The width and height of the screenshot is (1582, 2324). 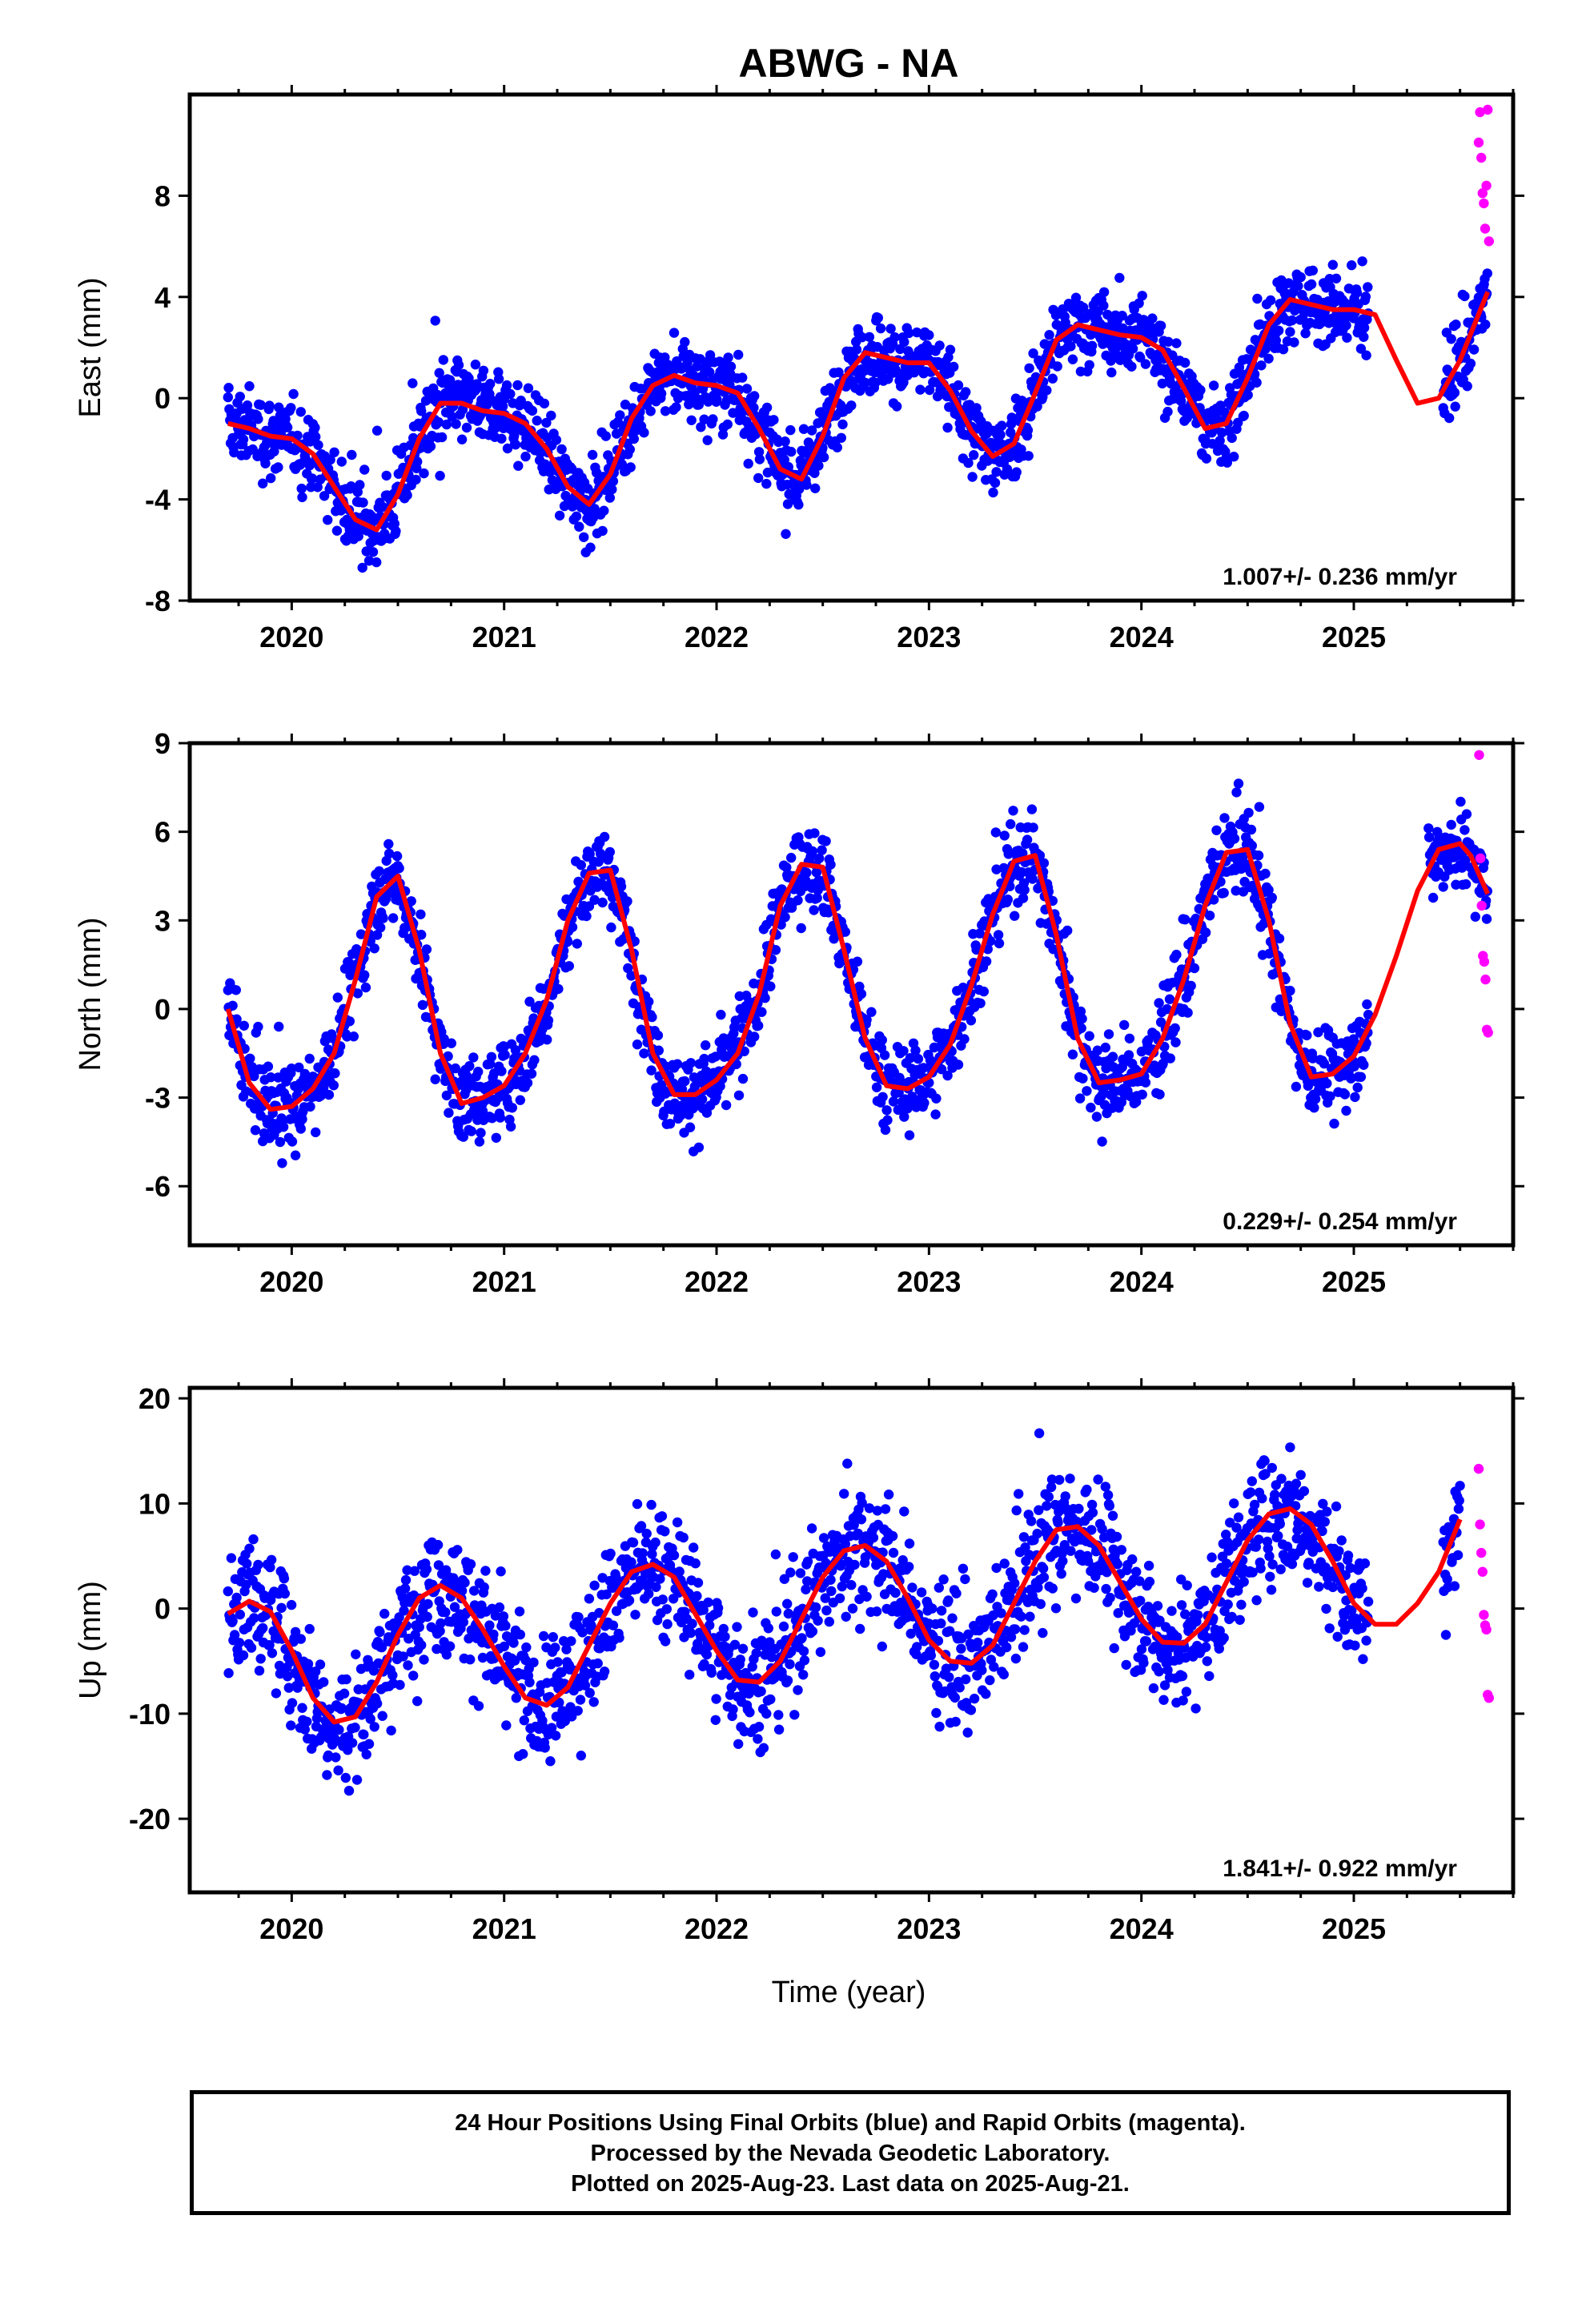 What do you see at coordinates (163, 832) in the screenshot?
I see `y-tick-label: 6` at bounding box center [163, 832].